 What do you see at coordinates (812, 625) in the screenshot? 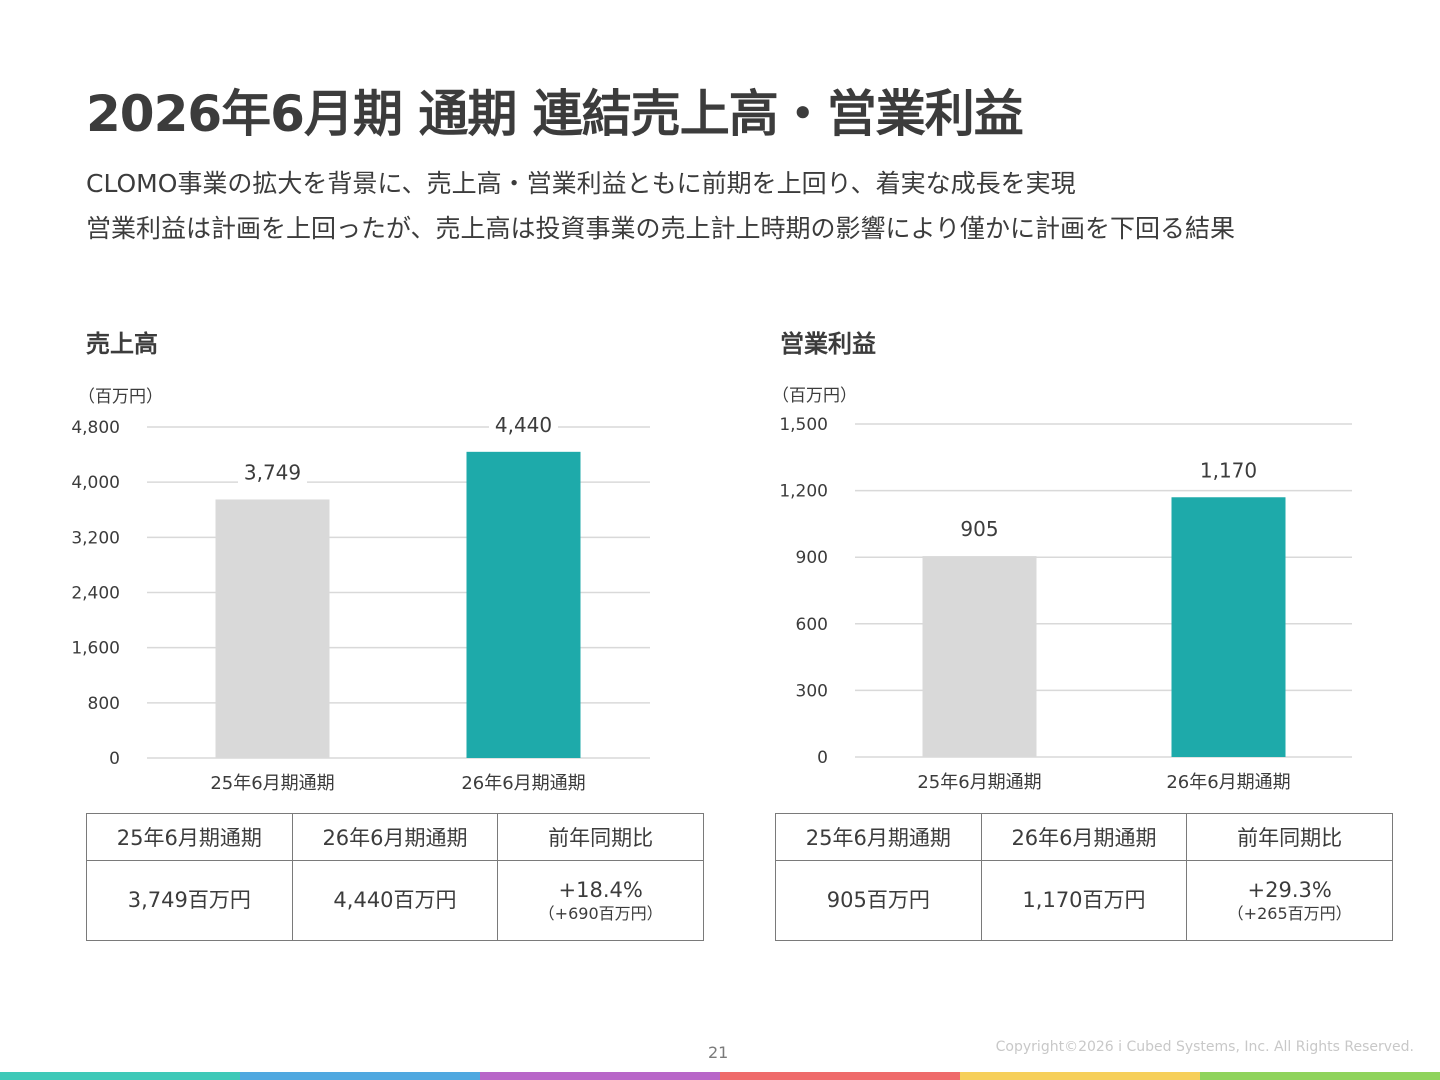
I see `y-tick-label: 600` at bounding box center [812, 625].